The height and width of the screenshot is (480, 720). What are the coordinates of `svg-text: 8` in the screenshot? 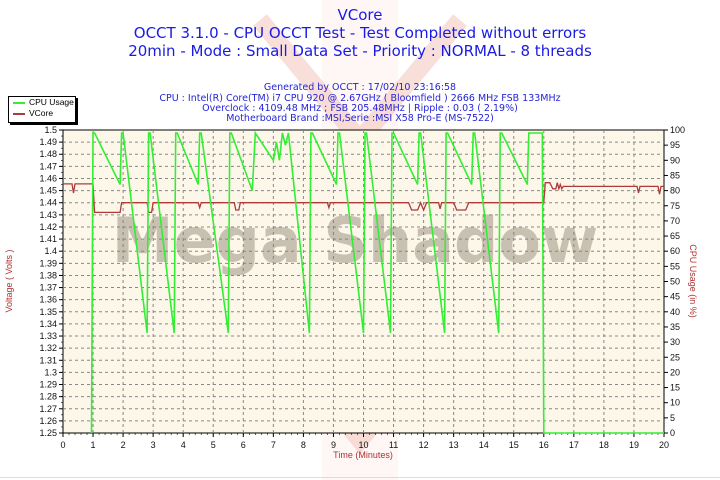 It's located at (303, 445).